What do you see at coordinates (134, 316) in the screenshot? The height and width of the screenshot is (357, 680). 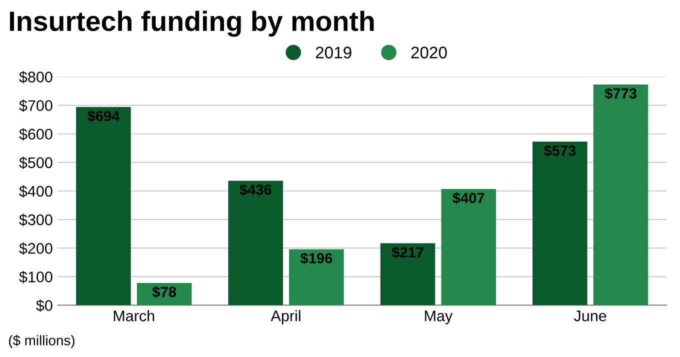 I see `x-tick-label: March` at bounding box center [134, 316].